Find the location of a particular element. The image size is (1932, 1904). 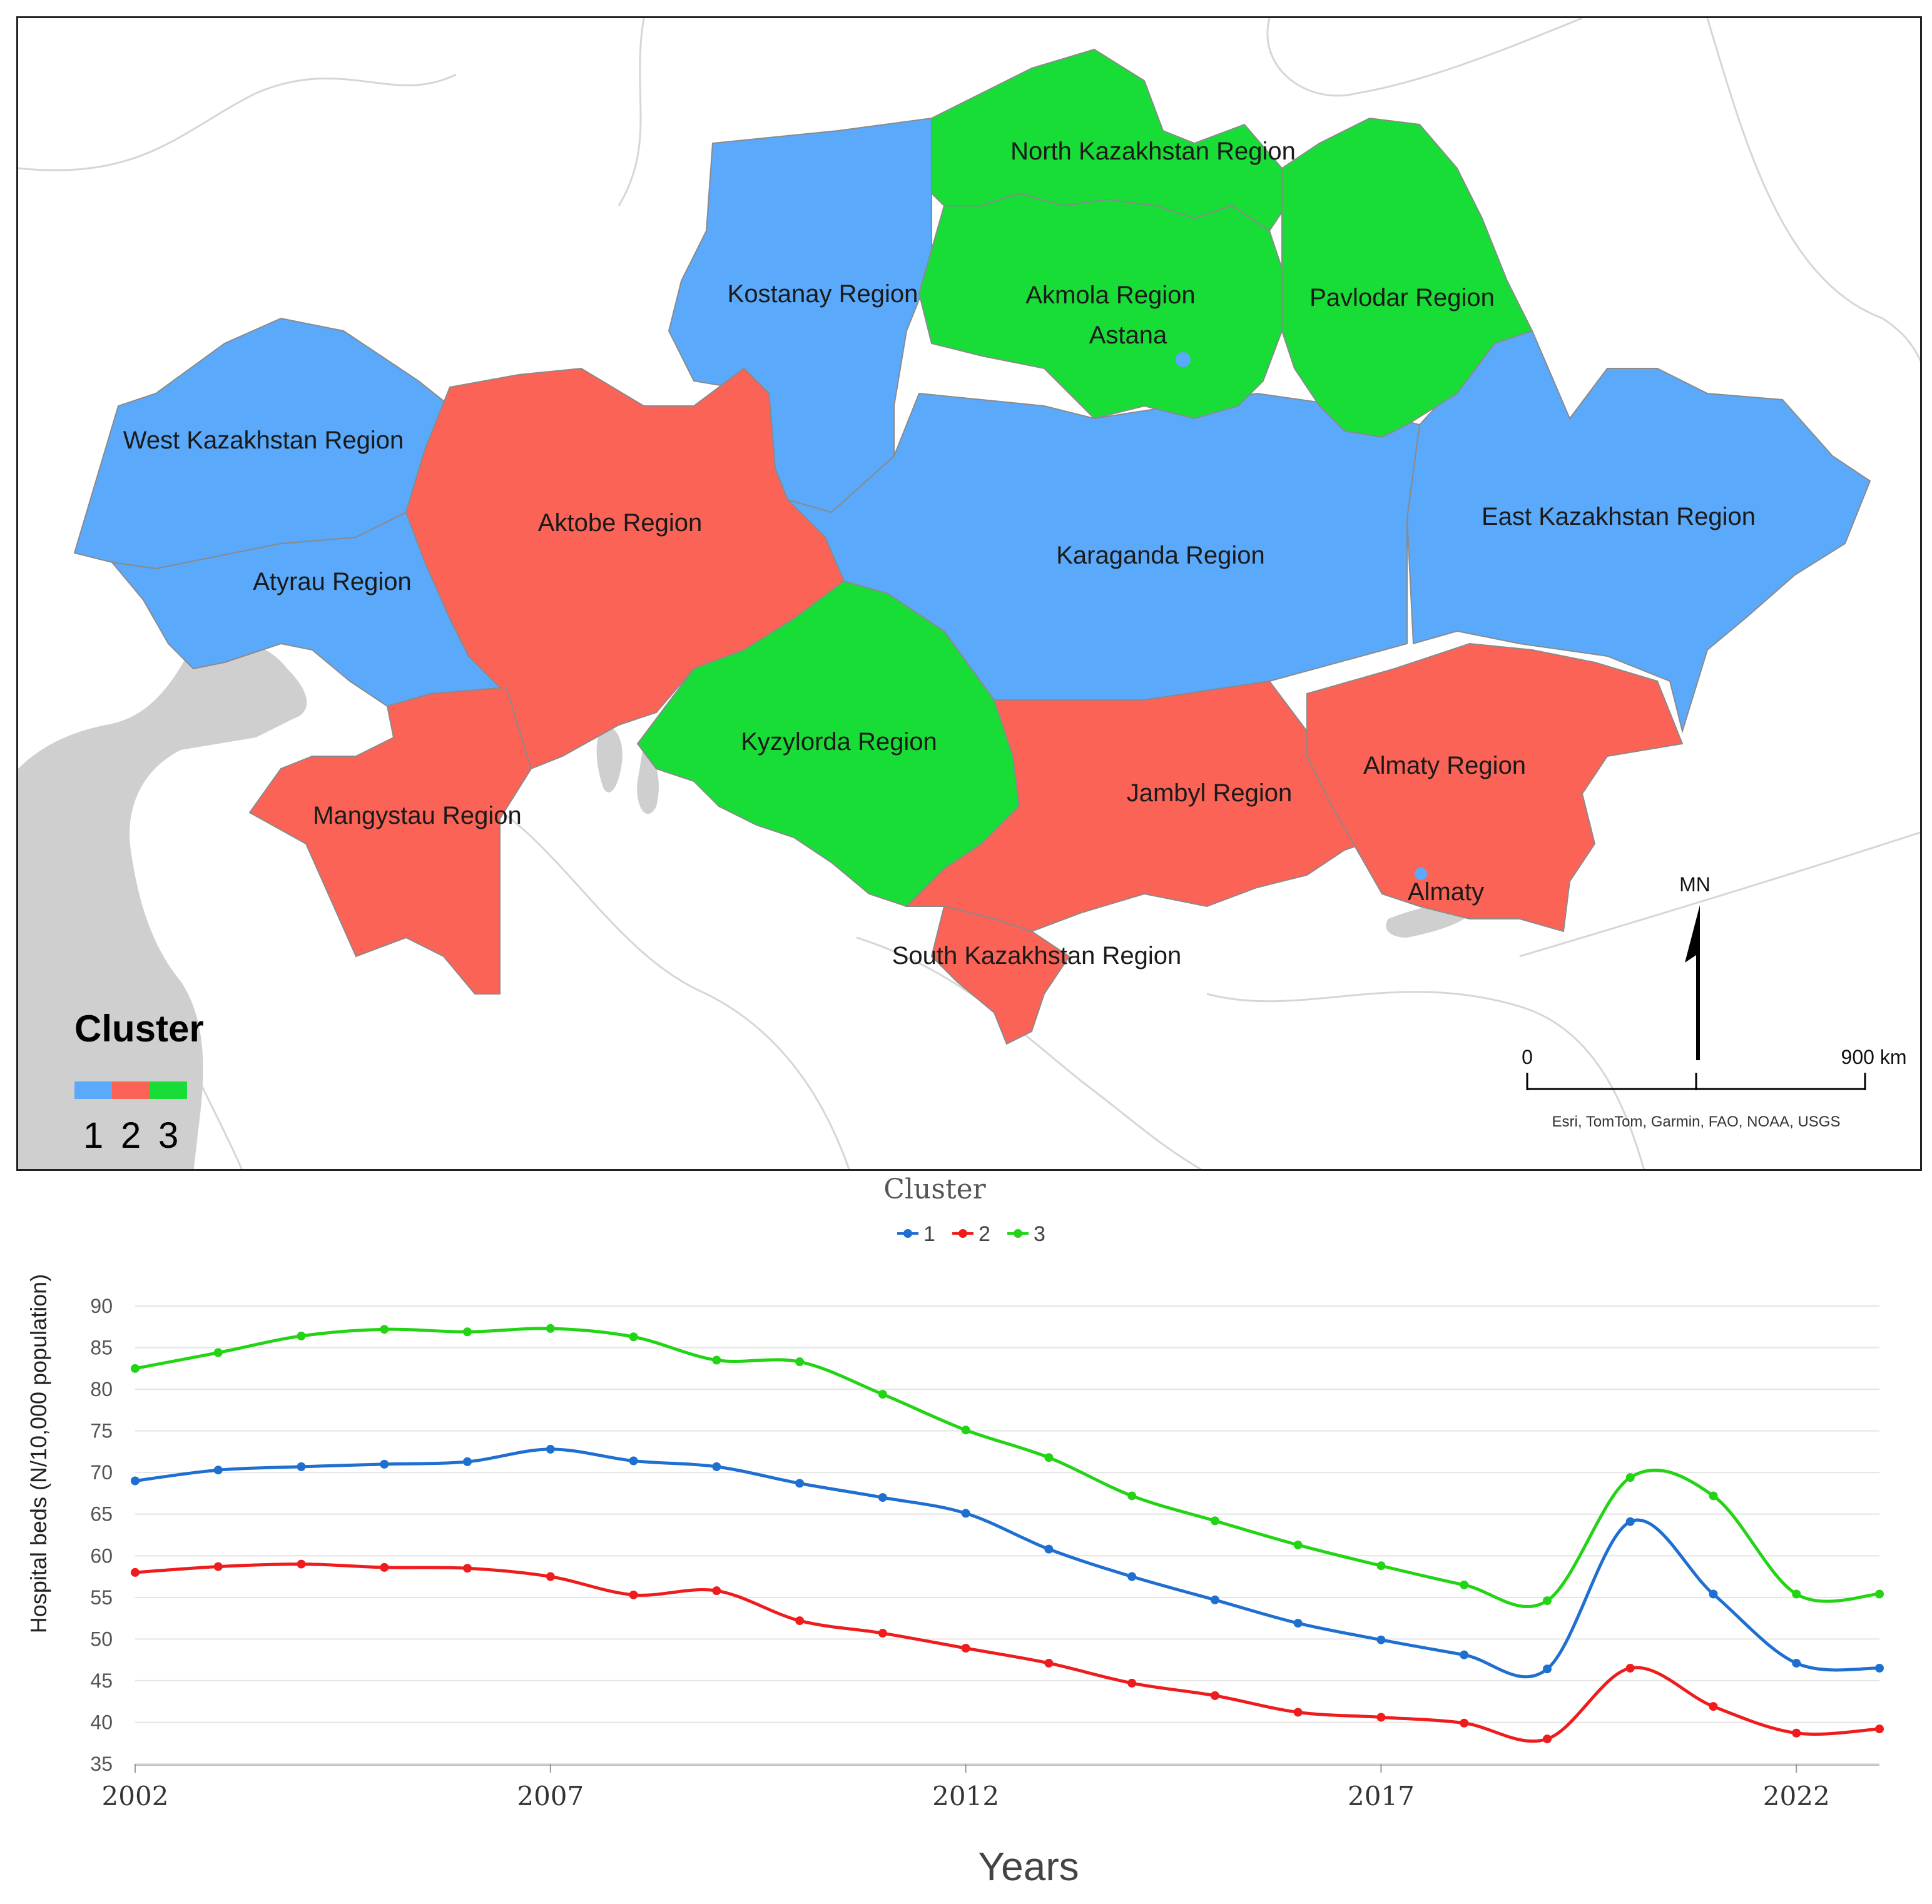

label-almaty-region: Almaty Region is located at coordinates (1444, 765).